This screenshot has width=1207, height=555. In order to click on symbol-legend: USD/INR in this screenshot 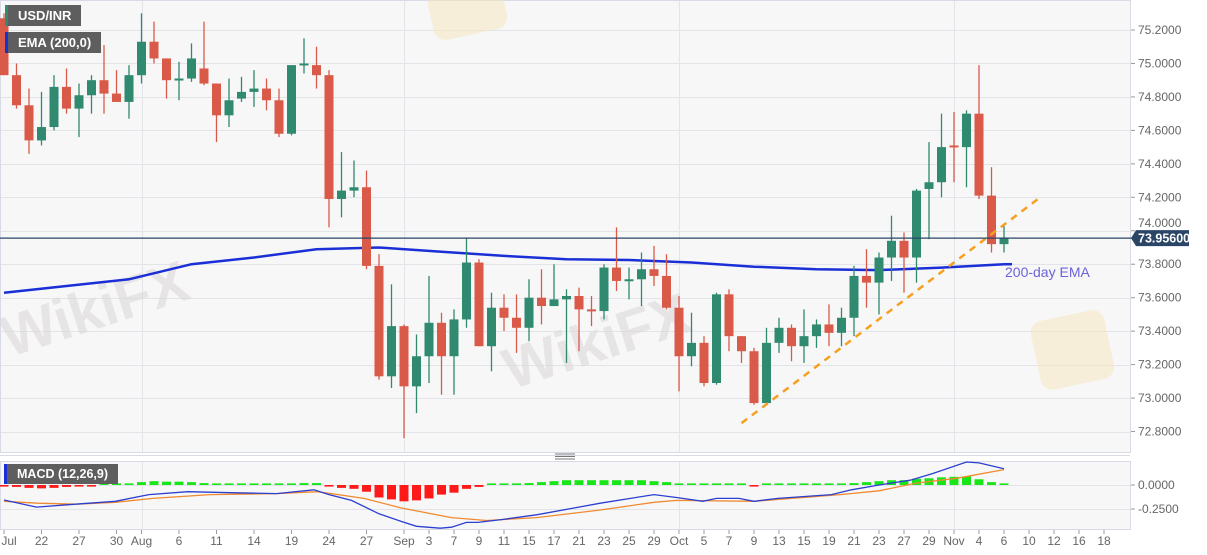, I will do `click(43, 15)`.